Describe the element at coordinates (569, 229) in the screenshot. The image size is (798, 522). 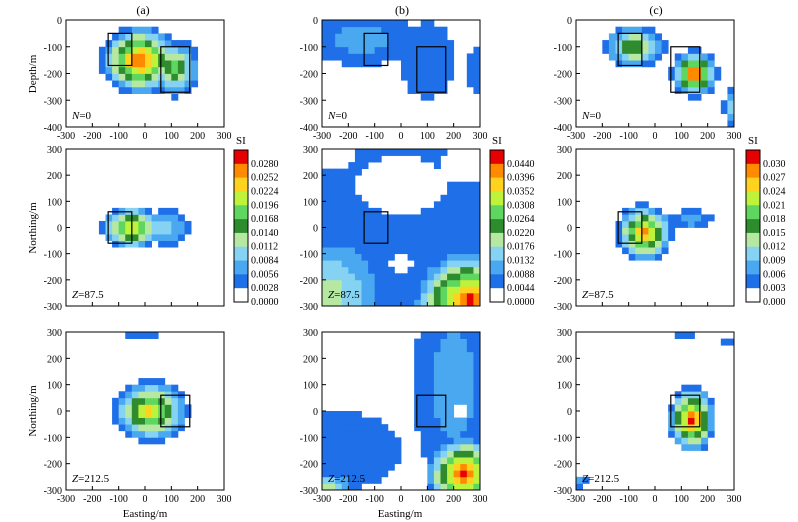
I see `y-tick-label: 0` at that location.